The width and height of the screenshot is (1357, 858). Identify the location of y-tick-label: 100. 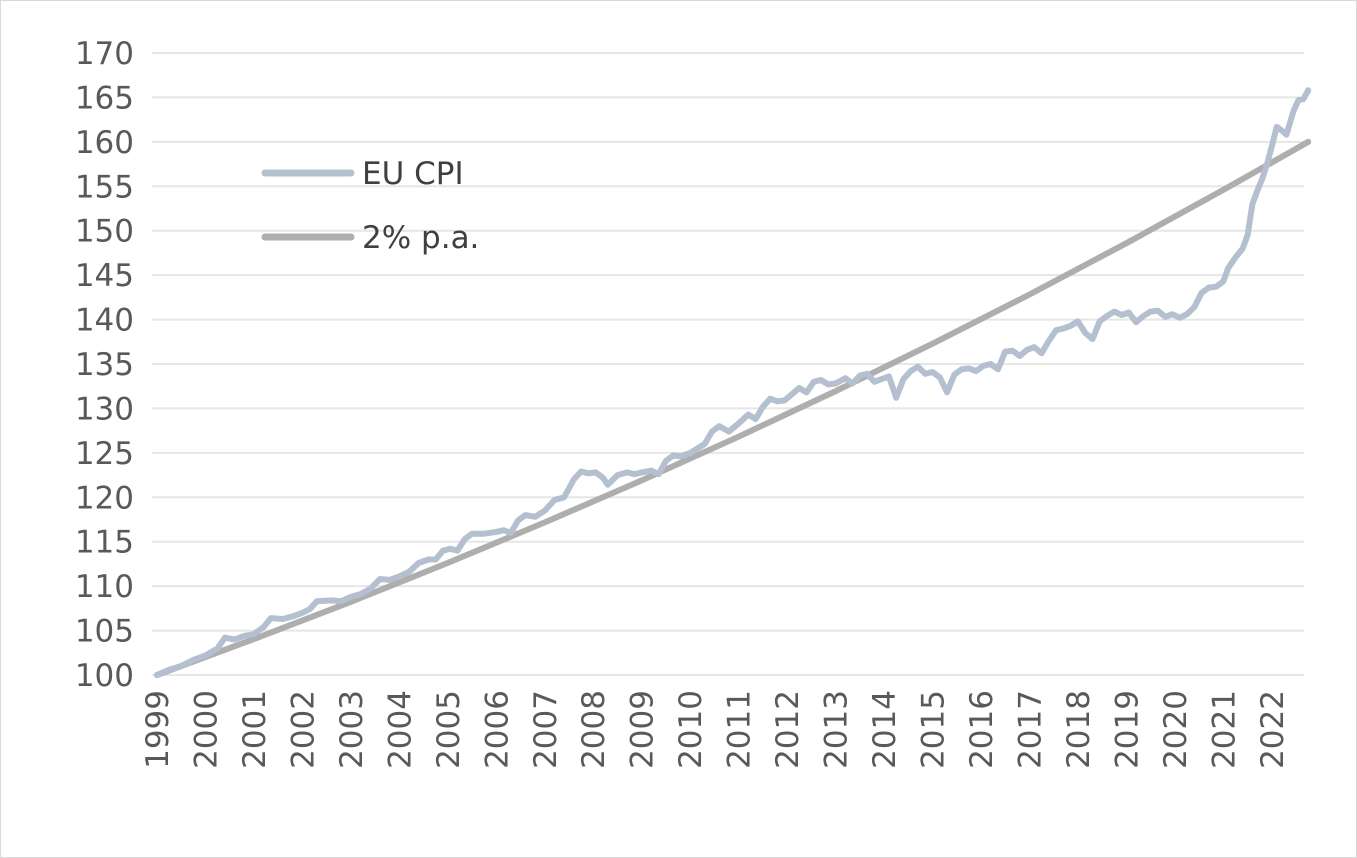
(104, 676).